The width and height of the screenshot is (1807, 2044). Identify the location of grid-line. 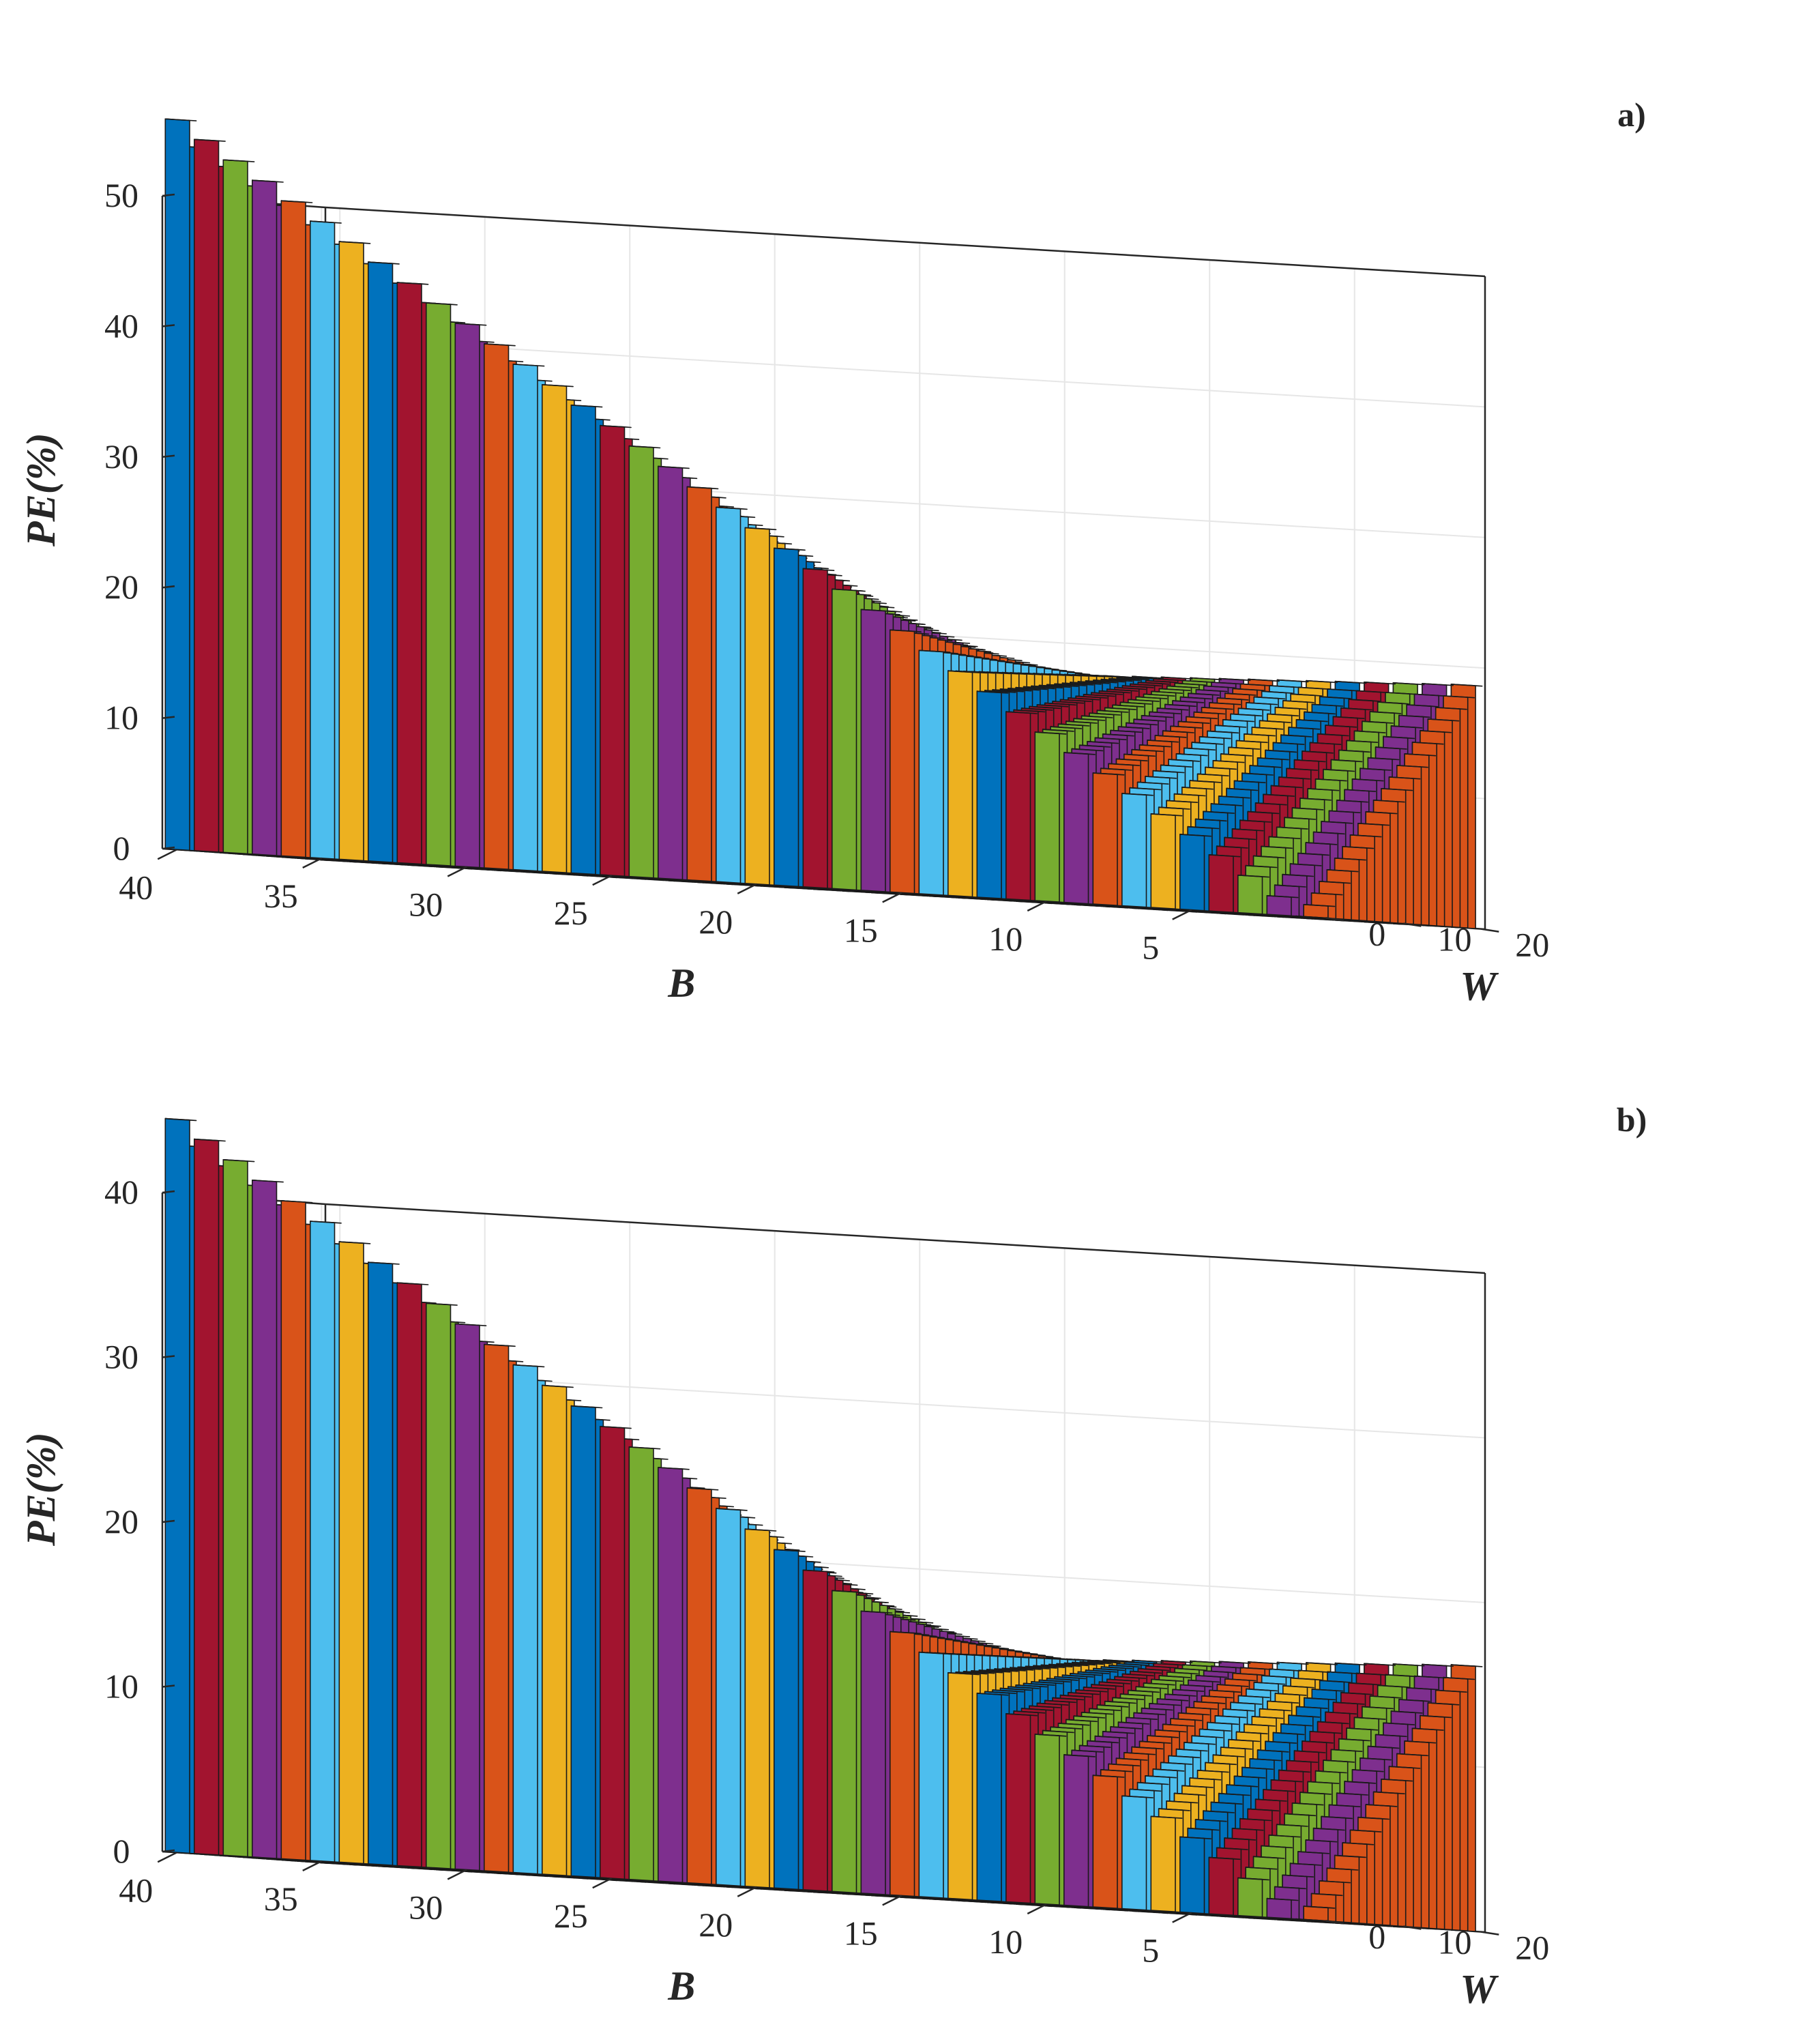
(905, 372).